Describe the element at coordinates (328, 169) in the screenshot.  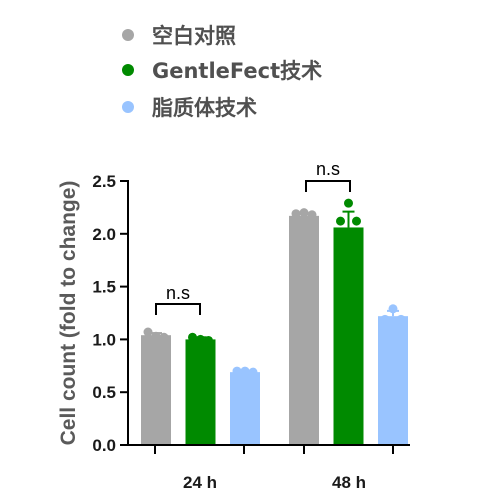
I see `significance-label-1: n.s` at that location.